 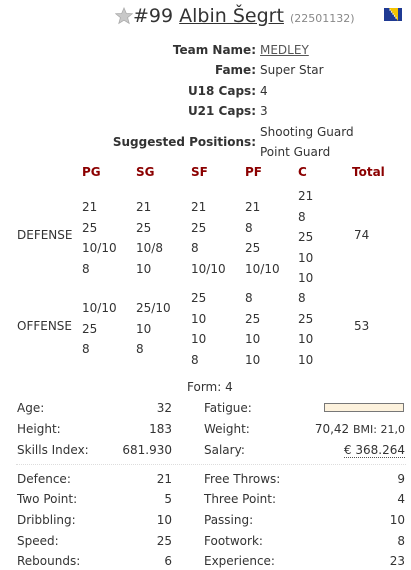 I want to click on fame-value: Super Star, so click(x=292, y=70).